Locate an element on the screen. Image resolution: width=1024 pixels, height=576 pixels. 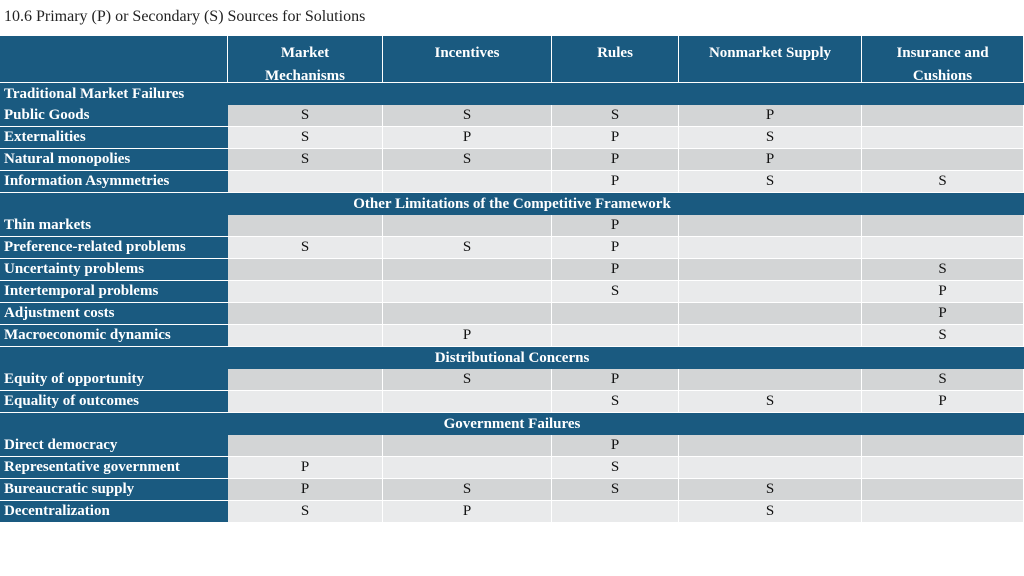
row-label: Public Goods is located at coordinates (114, 116).